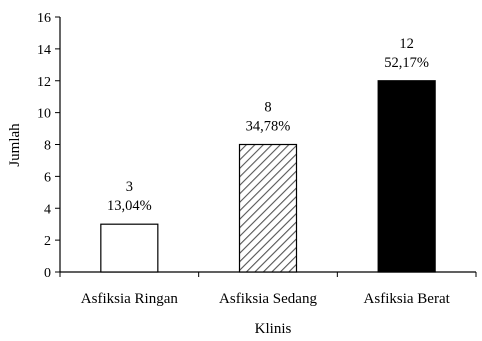 This screenshot has height=341, width=482. Describe the element at coordinates (273, 329) in the screenshot. I see `x-axis-title: Klinis` at that location.